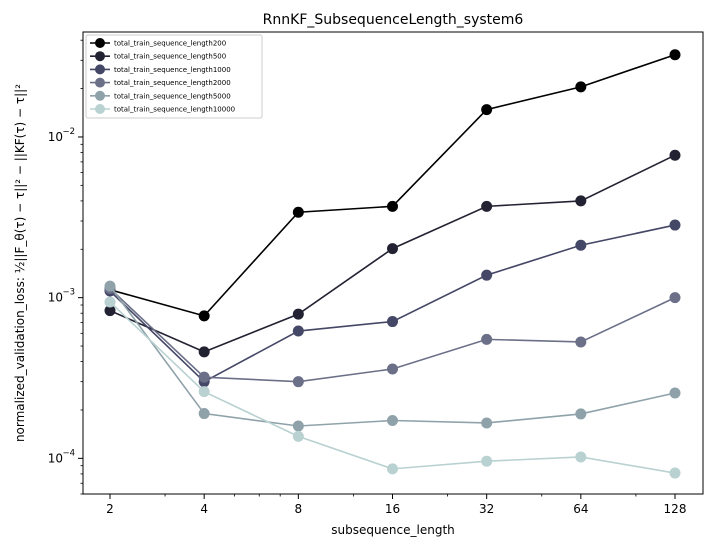 Image resolution: width=713 pixels, height=547 pixels. I want to click on legend-entry: total_train_sequence_length10000, so click(174, 110).